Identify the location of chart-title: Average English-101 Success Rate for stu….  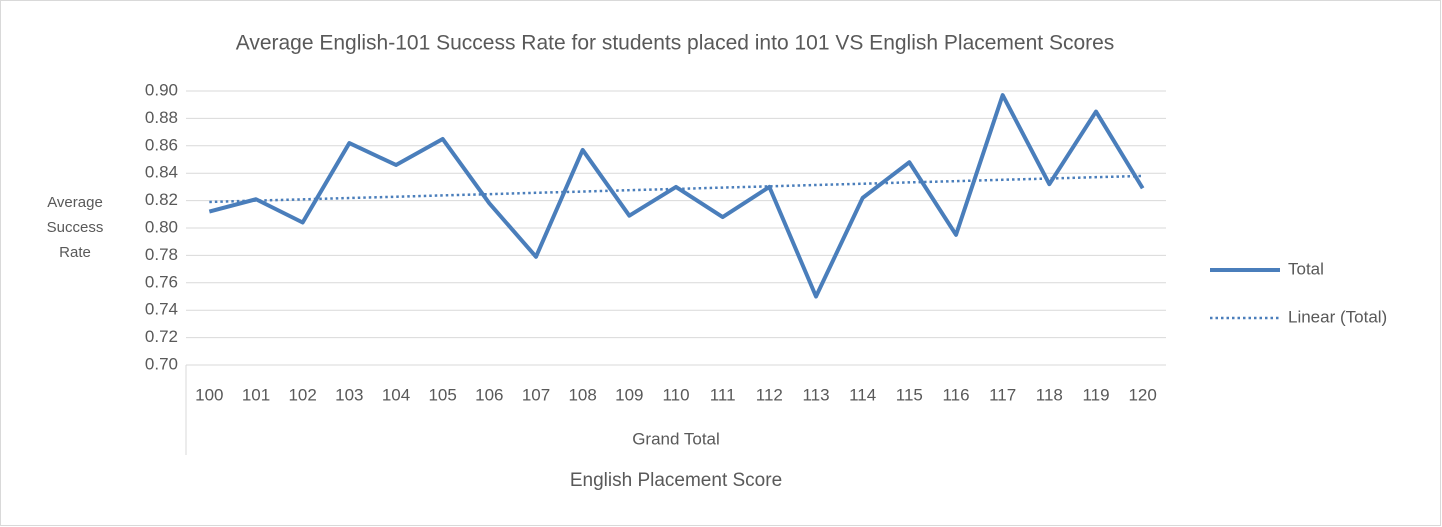
(675, 43).